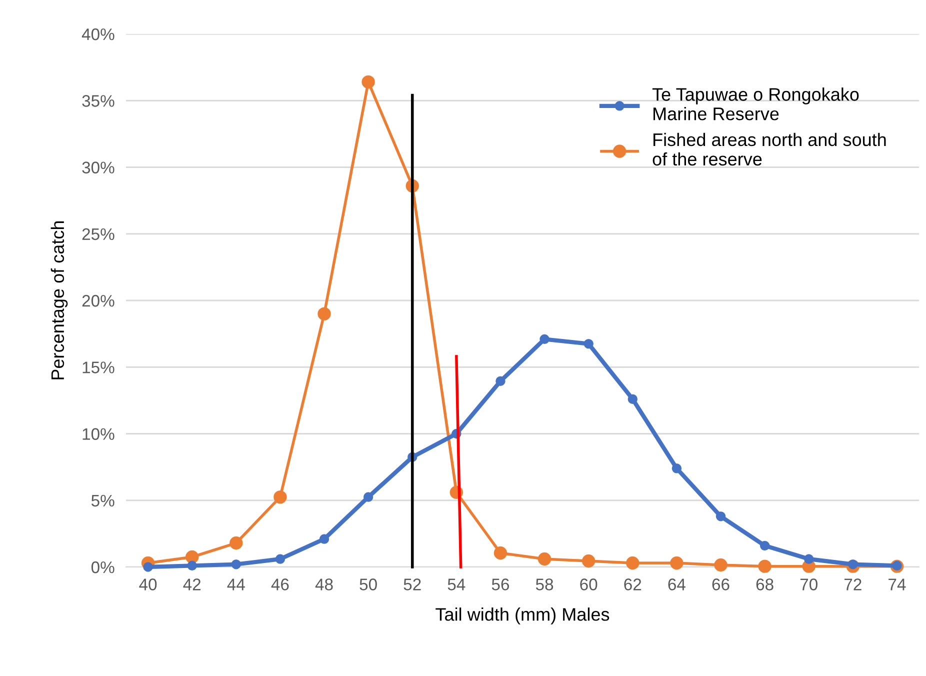 The image size is (926, 676). Describe the element at coordinates (589, 584) in the screenshot. I see `x-tick-label: 60` at that location.